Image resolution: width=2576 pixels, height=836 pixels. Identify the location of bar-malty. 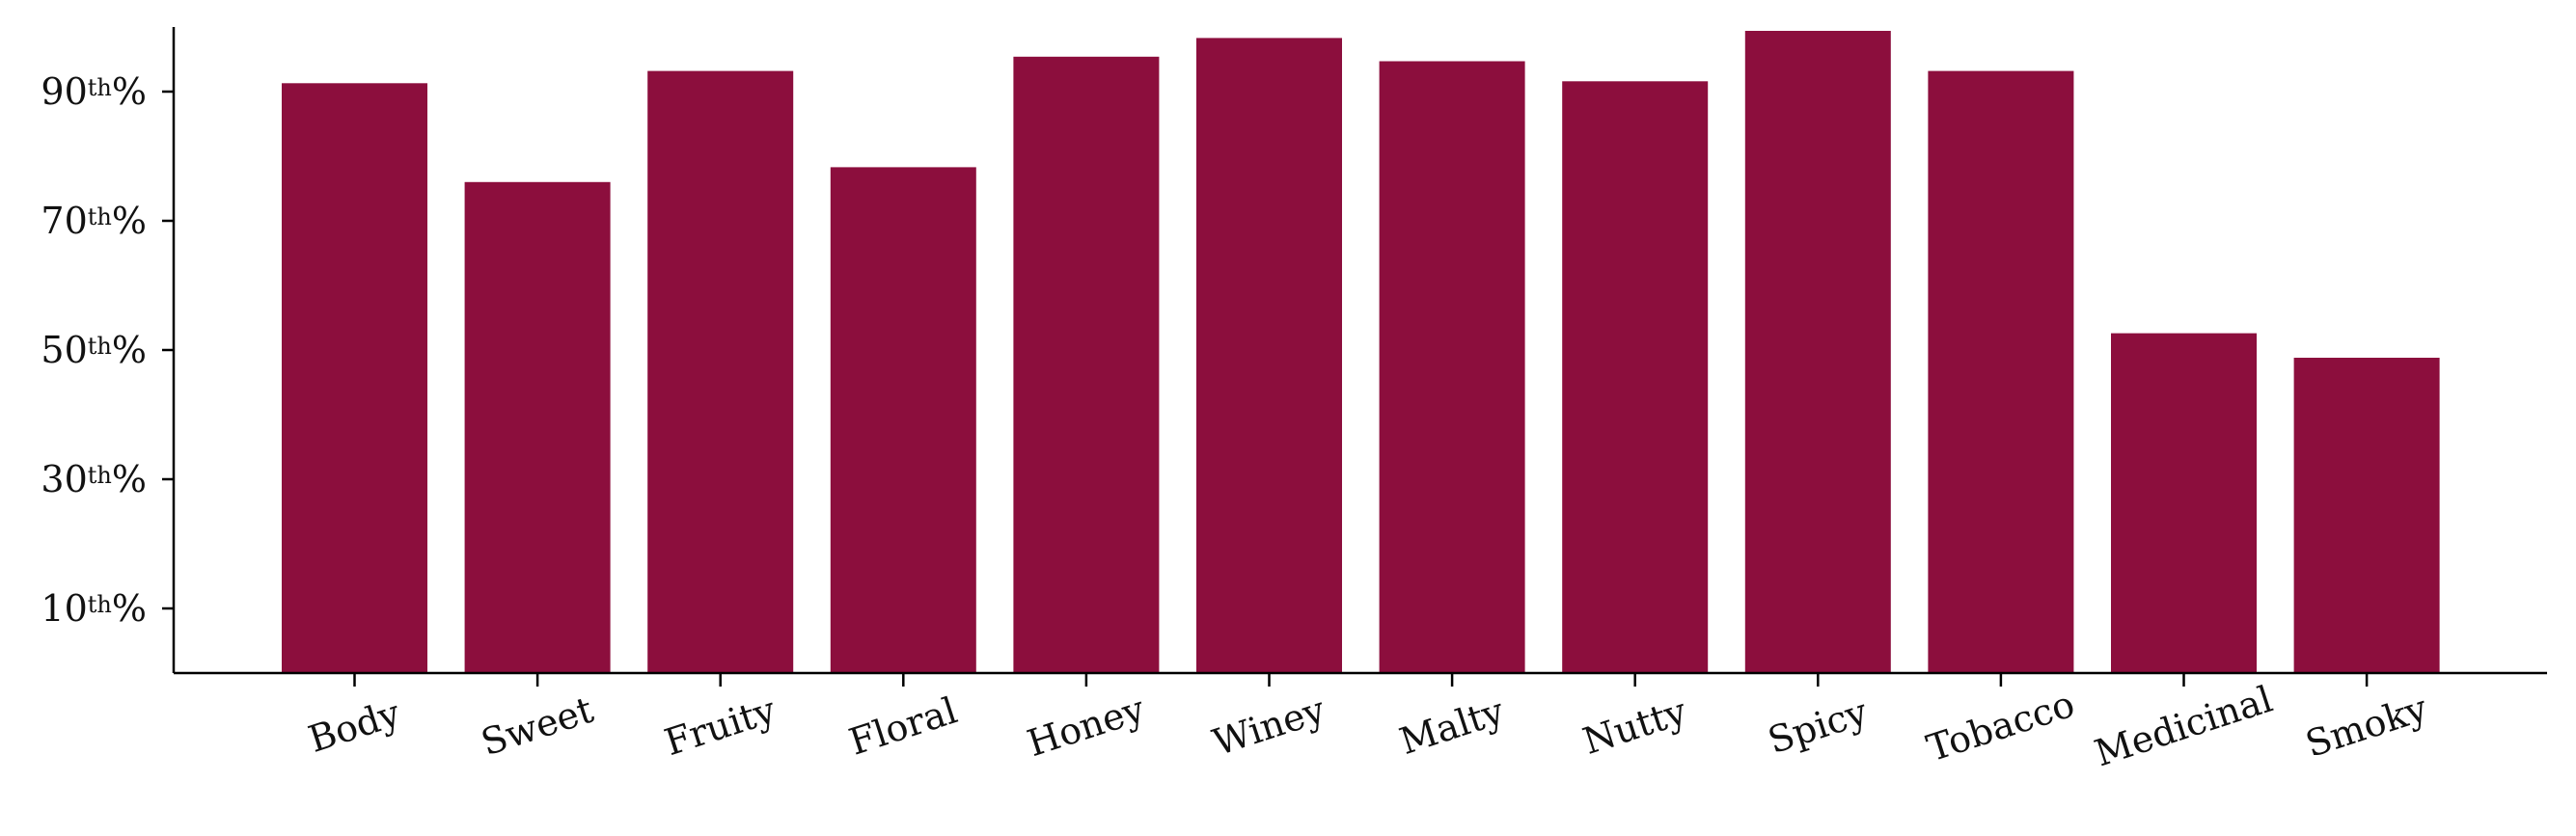
(1452, 367).